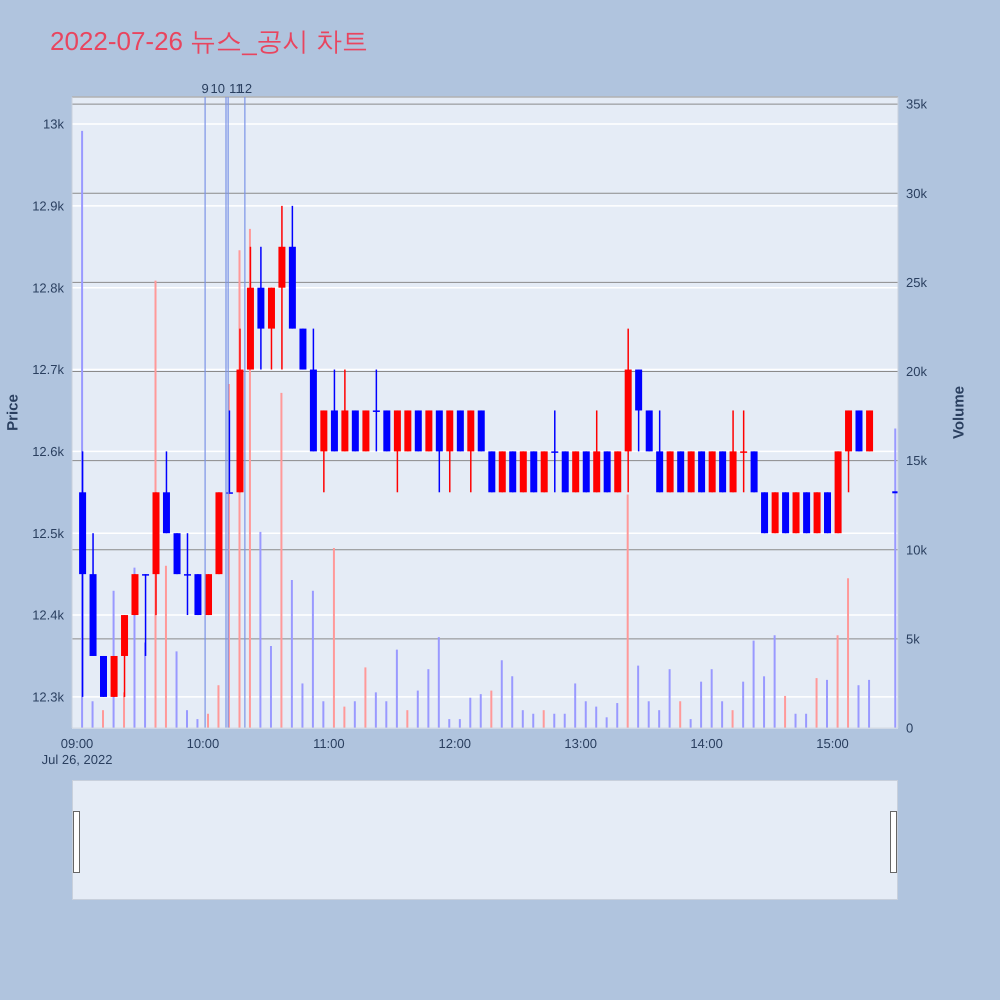 Image resolution: width=1000 pixels, height=1000 pixels. What do you see at coordinates (917, 282) in the screenshot?
I see `y2-tick-label: 25k` at bounding box center [917, 282].